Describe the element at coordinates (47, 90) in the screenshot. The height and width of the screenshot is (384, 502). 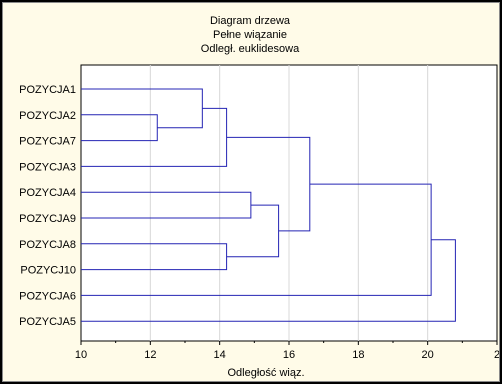
I see `leaf-label: POZYCJA1` at that location.